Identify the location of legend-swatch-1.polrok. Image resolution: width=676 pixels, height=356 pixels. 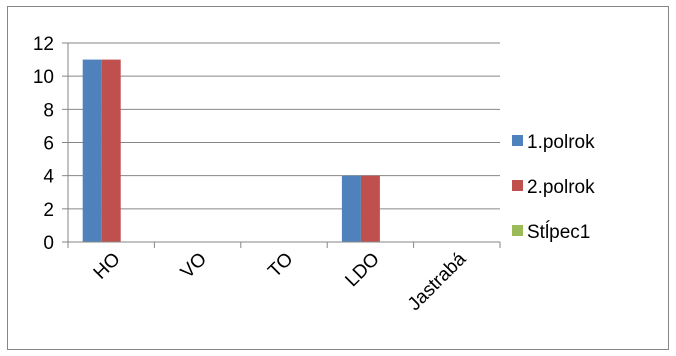
(517, 140).